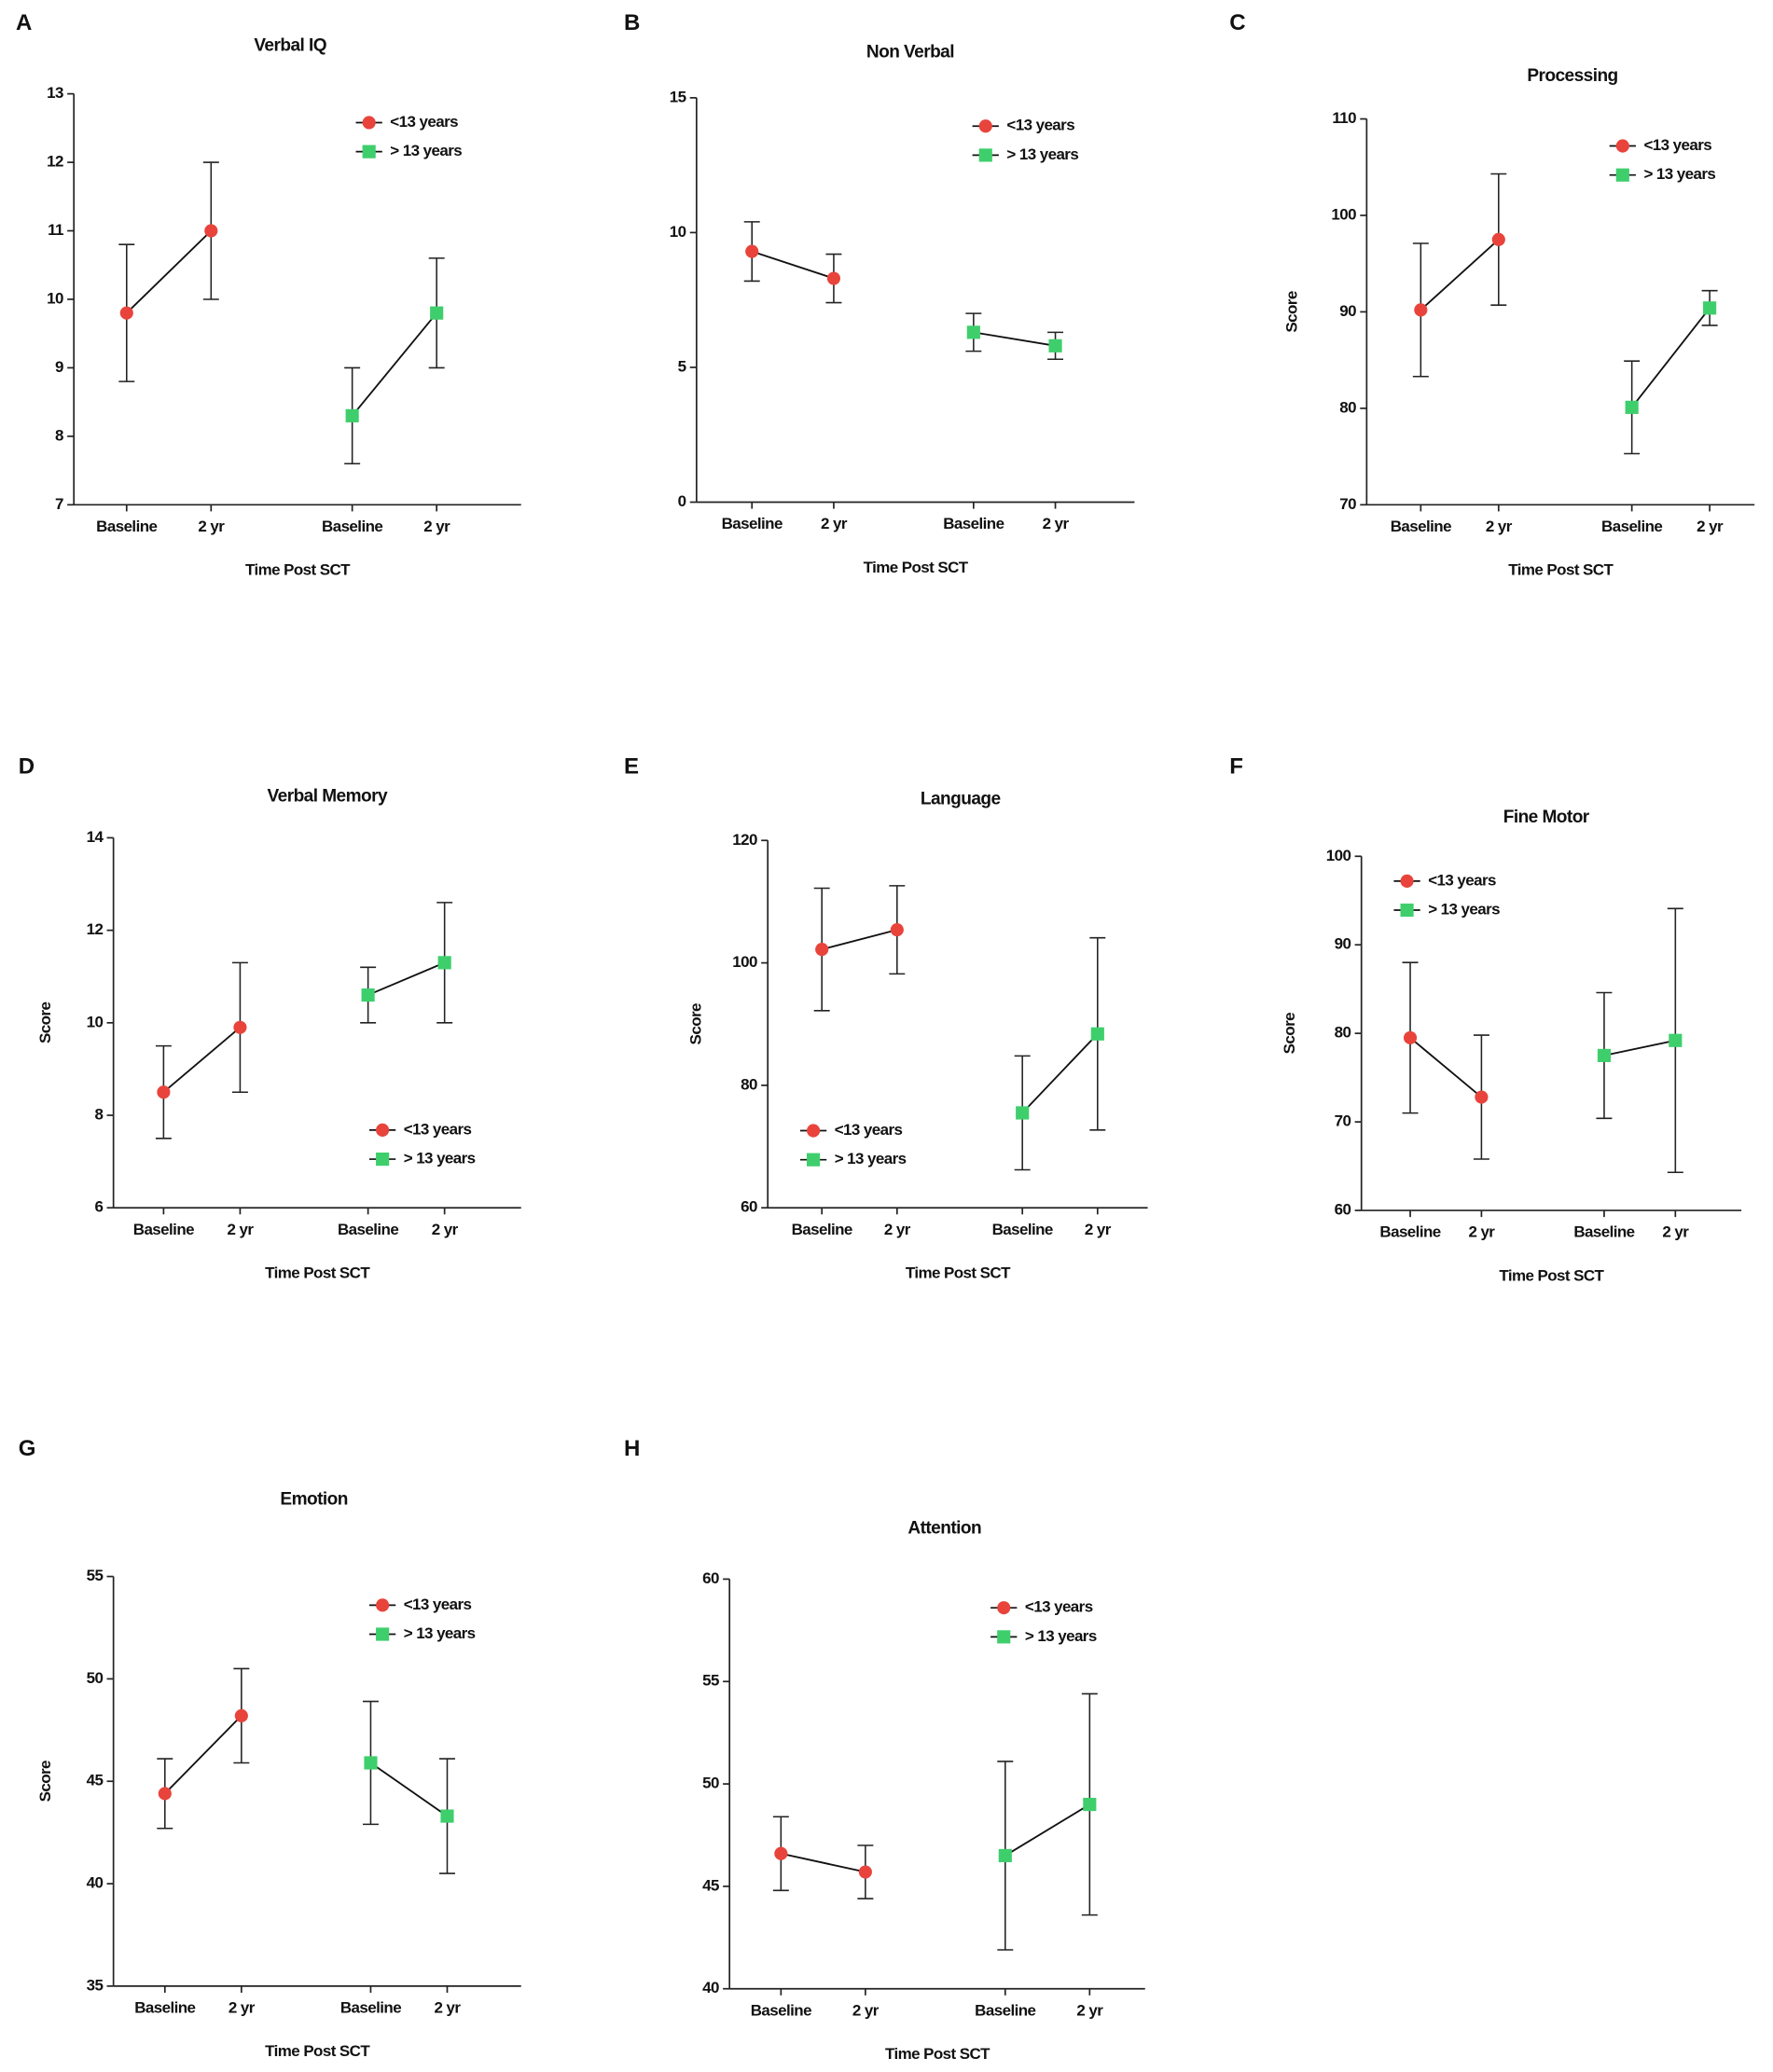  What do you see at coordinates (95, 1883) in the screenshot?
I see `y-tick-label: 40` at bounding box center [95, 1883].